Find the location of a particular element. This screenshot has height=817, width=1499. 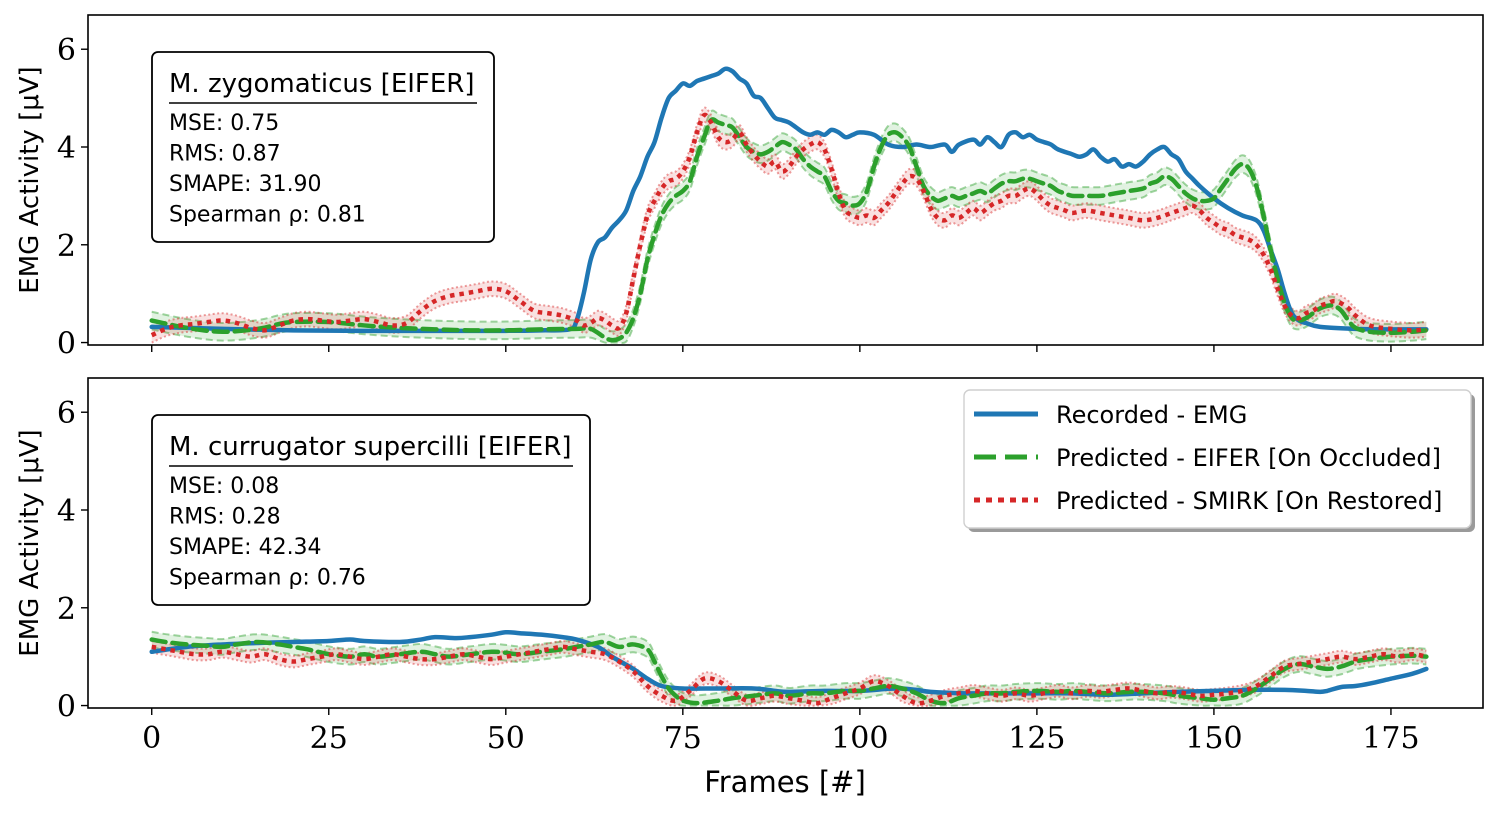

x-tick-label: 0 is located at coordinates (151, 738).